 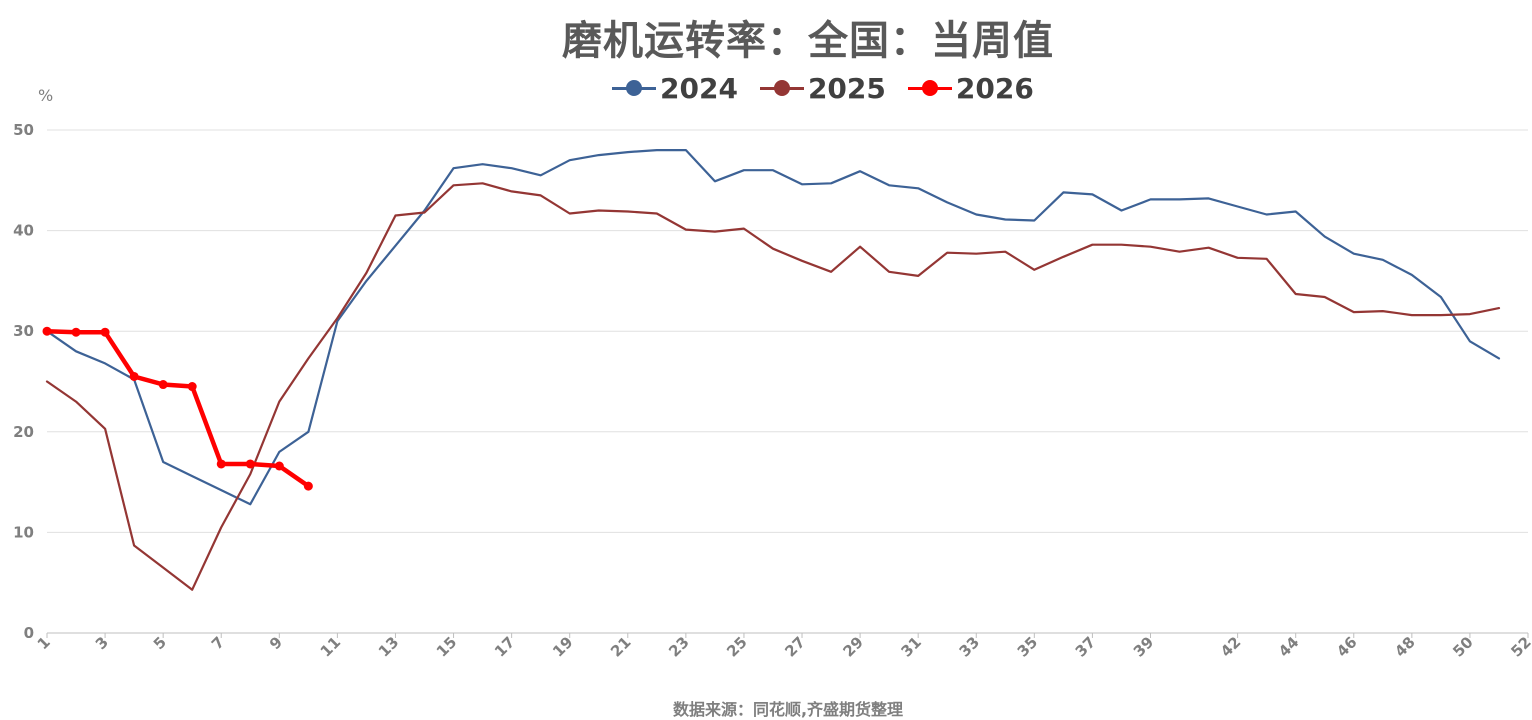 What do you see at coordinates (808, 41) in the screenshot?
I see `chart-title: 磨机运转率：全国：当周值` at bounding box center [808, 41].